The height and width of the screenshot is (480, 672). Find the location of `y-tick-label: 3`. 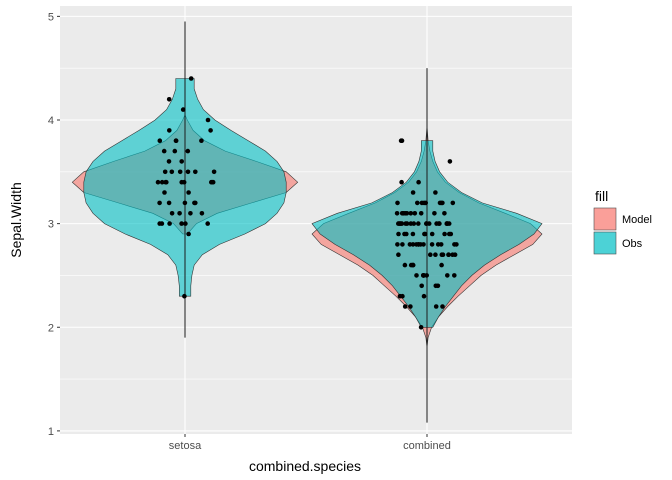

y-tick-label: 3 is located at coordinates (51, 225).